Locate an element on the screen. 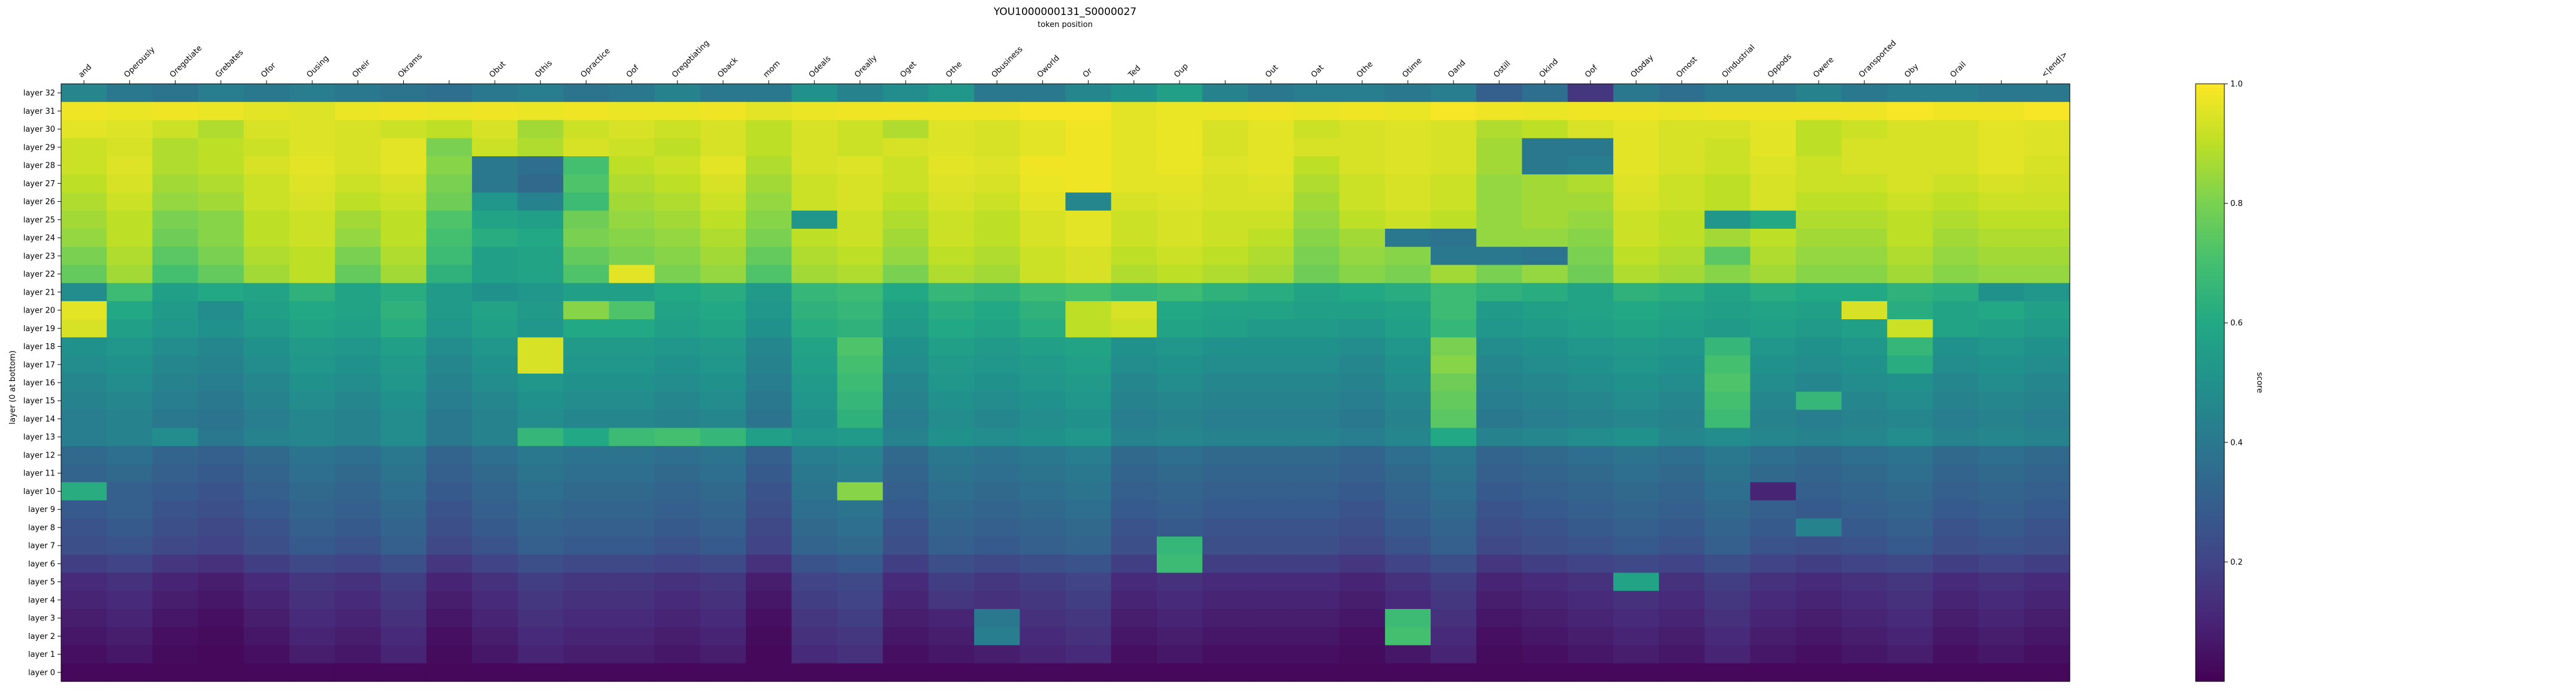 This screenshot has height=694, width=2576. y-tick-label: layer 12 is located at coordinates (39, 456).